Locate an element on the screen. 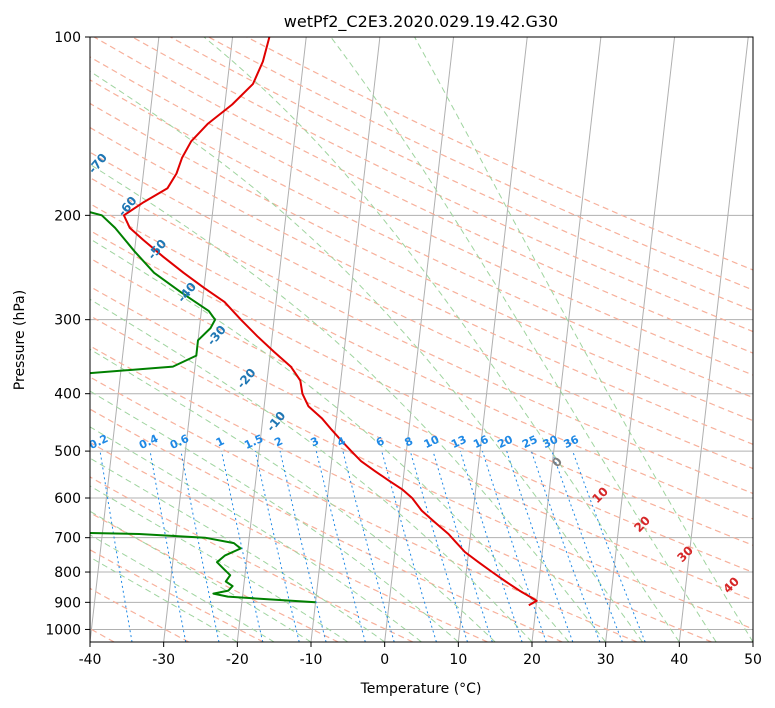 Image resolution: width=775 pixels, height=708 pixels. y-tick-label: 500 is located at coordinates (67, 452).